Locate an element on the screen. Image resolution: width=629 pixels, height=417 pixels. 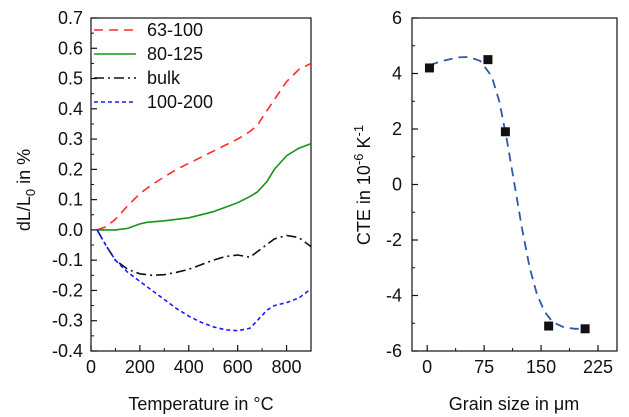
left-y-tick-label: -0.1 is located at coordinates (67, 260).